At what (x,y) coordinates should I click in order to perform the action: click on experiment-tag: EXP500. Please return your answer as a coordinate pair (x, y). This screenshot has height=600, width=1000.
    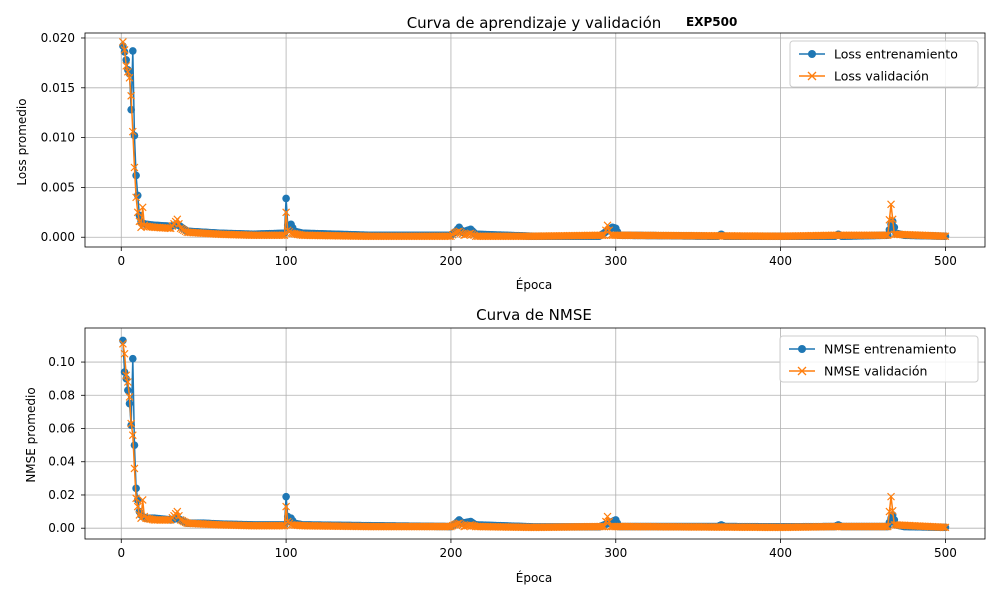
    Looking at the image, I should click on (711, 22).